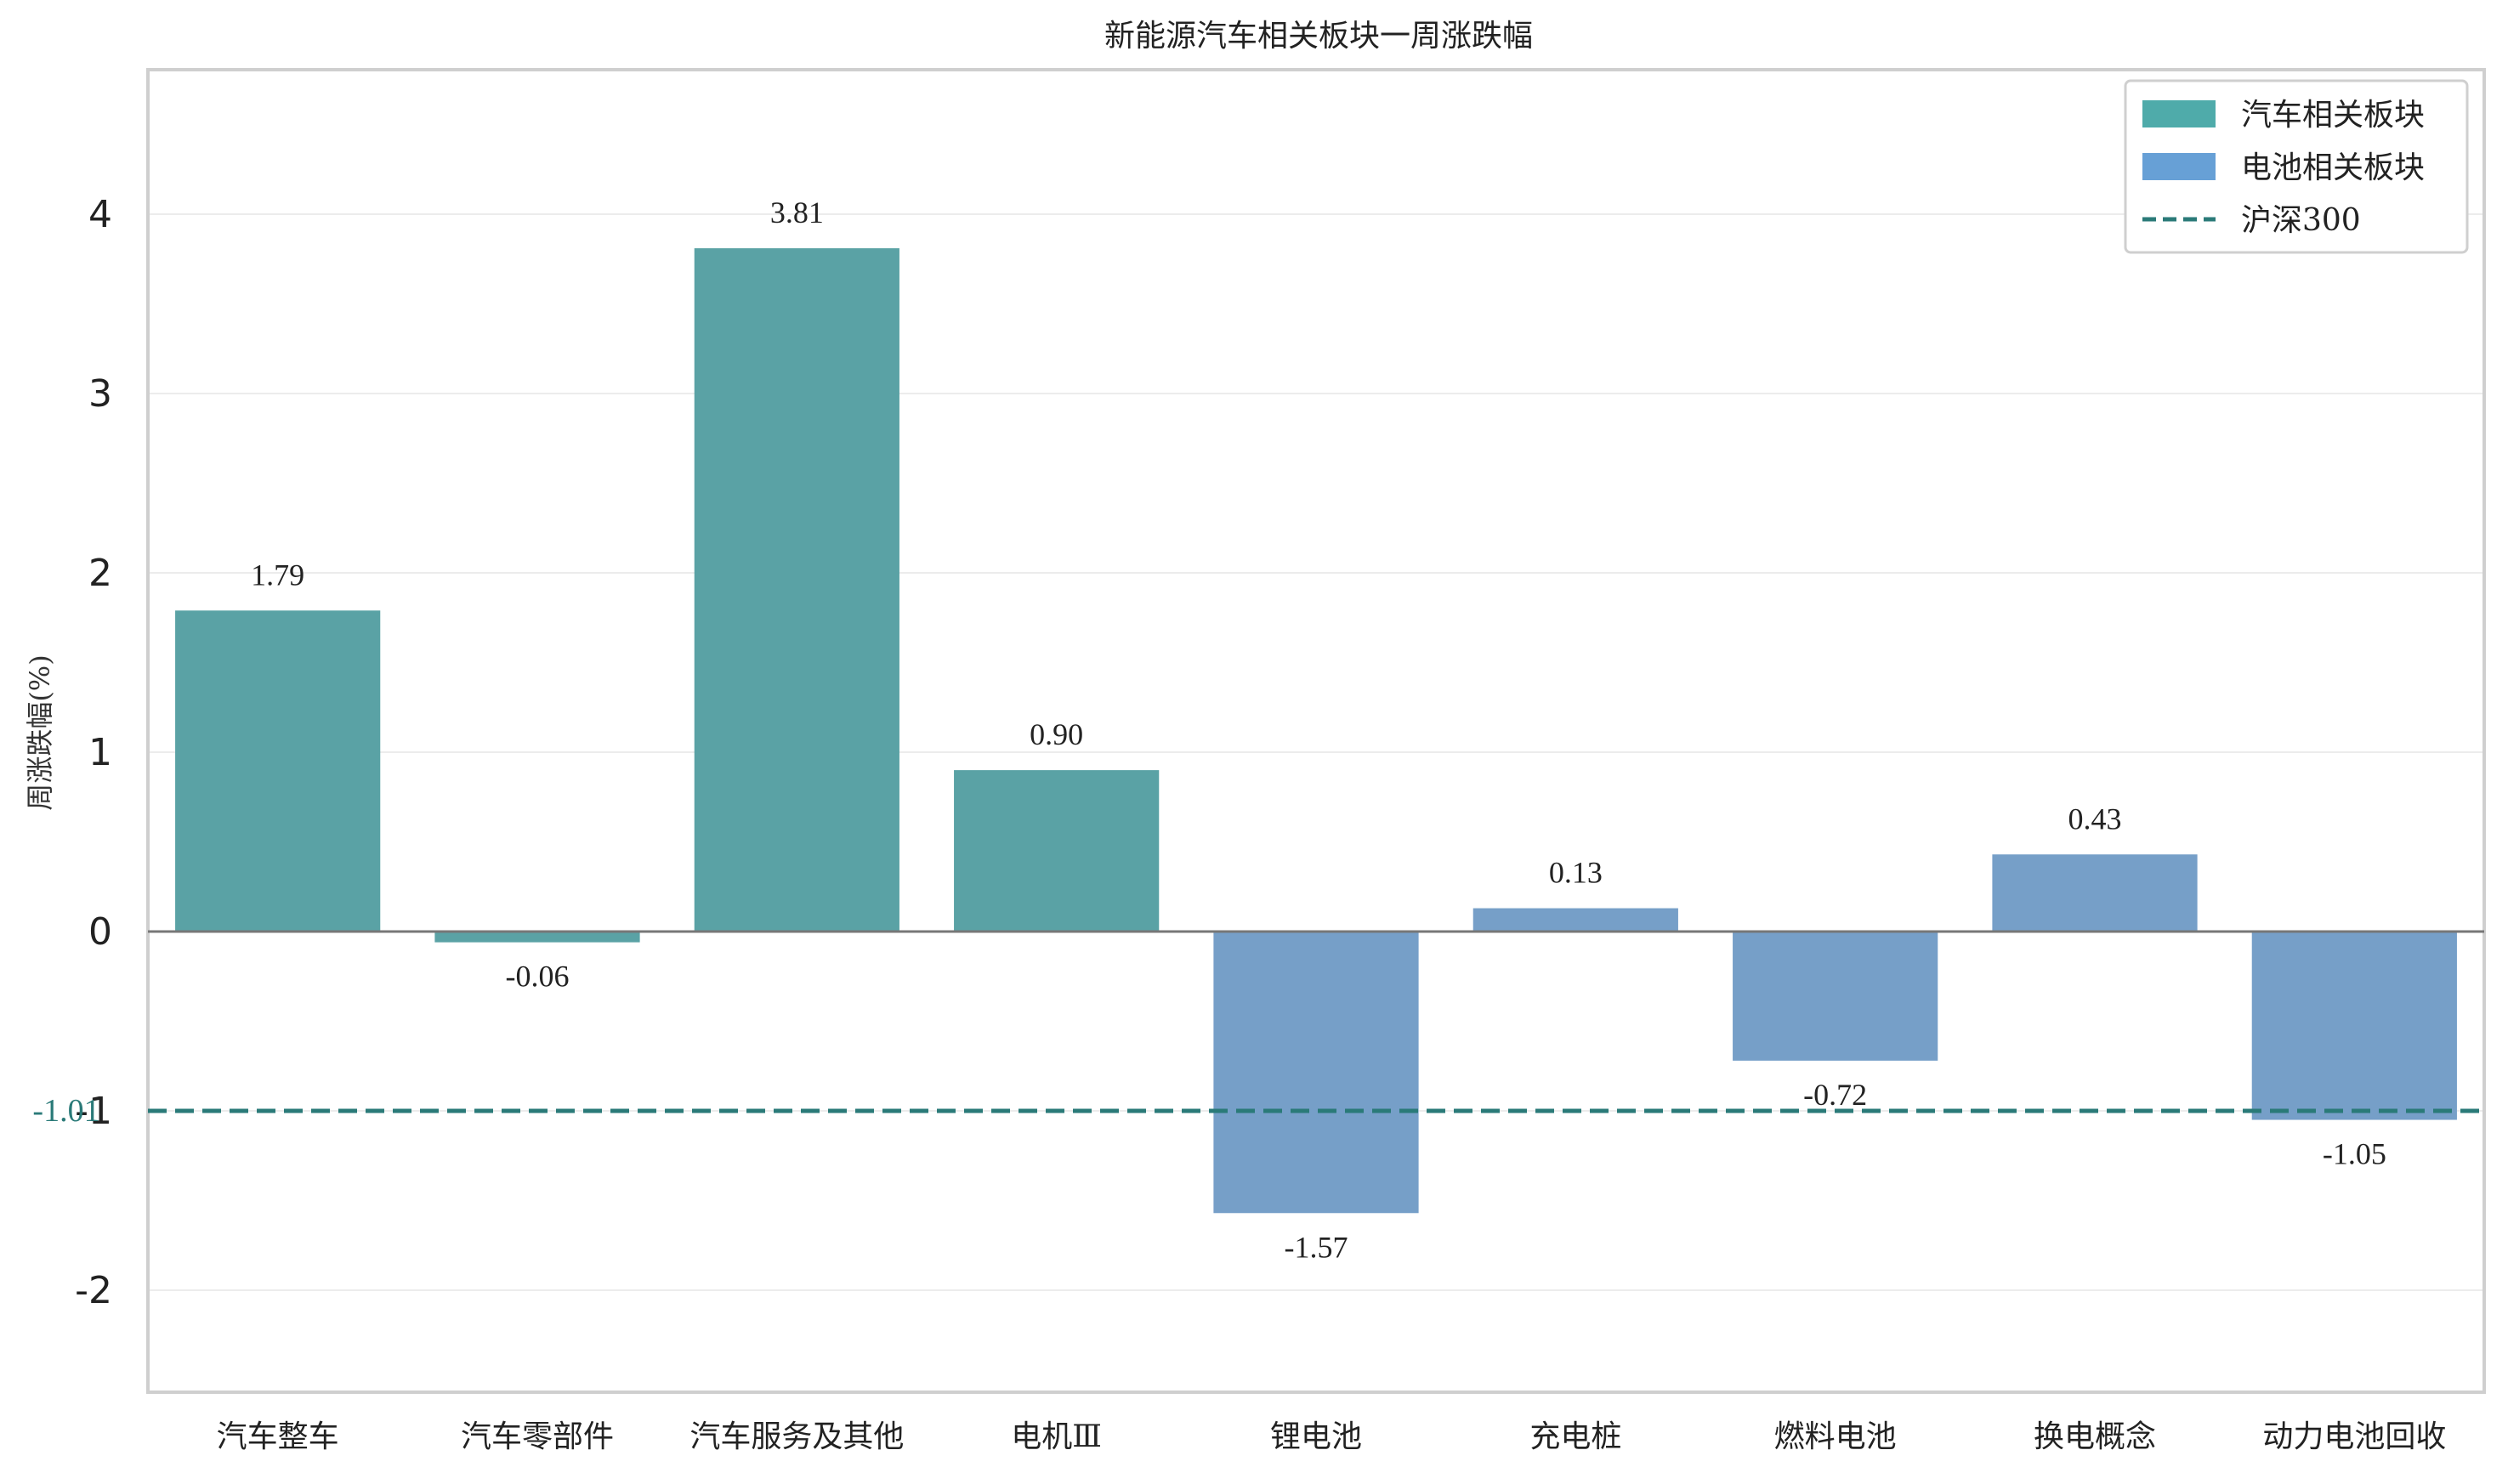  I want to click on legend-label-hs300: 沪深300, so click(2301, 220).